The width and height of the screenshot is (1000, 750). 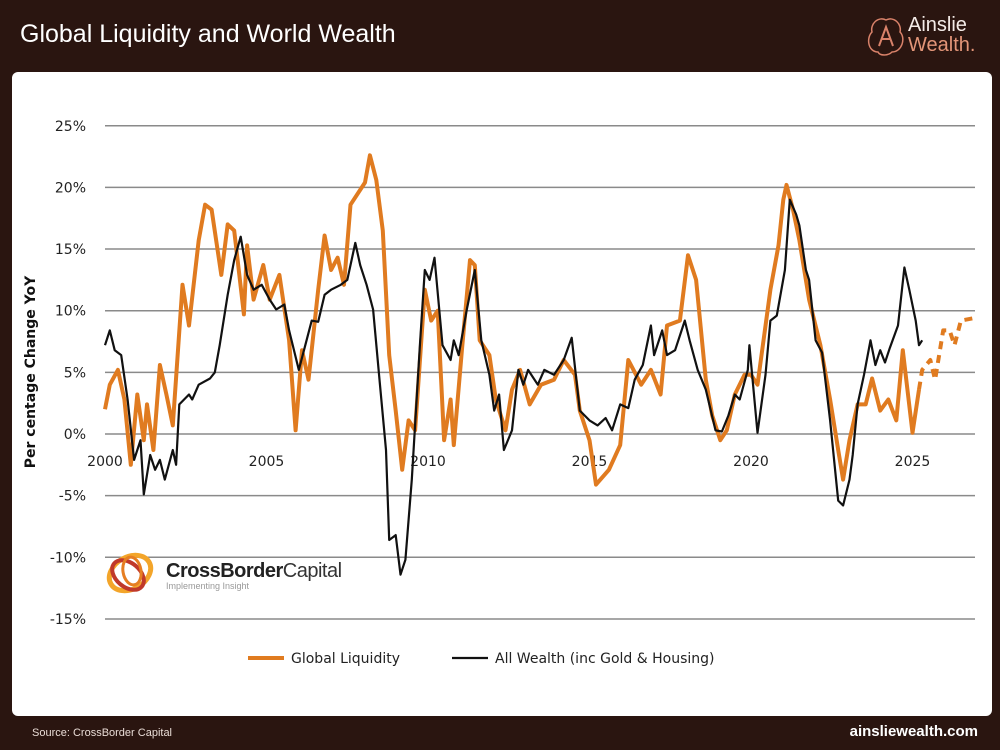 I want to click on header-title: Global Liquidity and World Wealth, so click(x=208, y=34).